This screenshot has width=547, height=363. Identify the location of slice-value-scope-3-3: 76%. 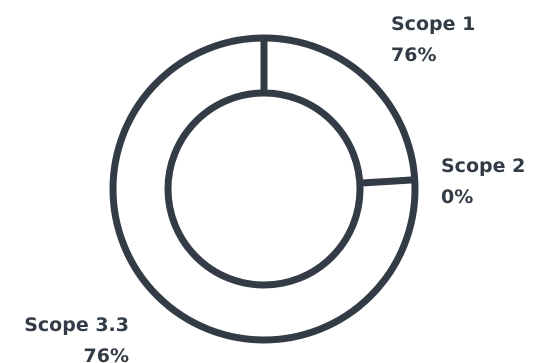
(106, 354).